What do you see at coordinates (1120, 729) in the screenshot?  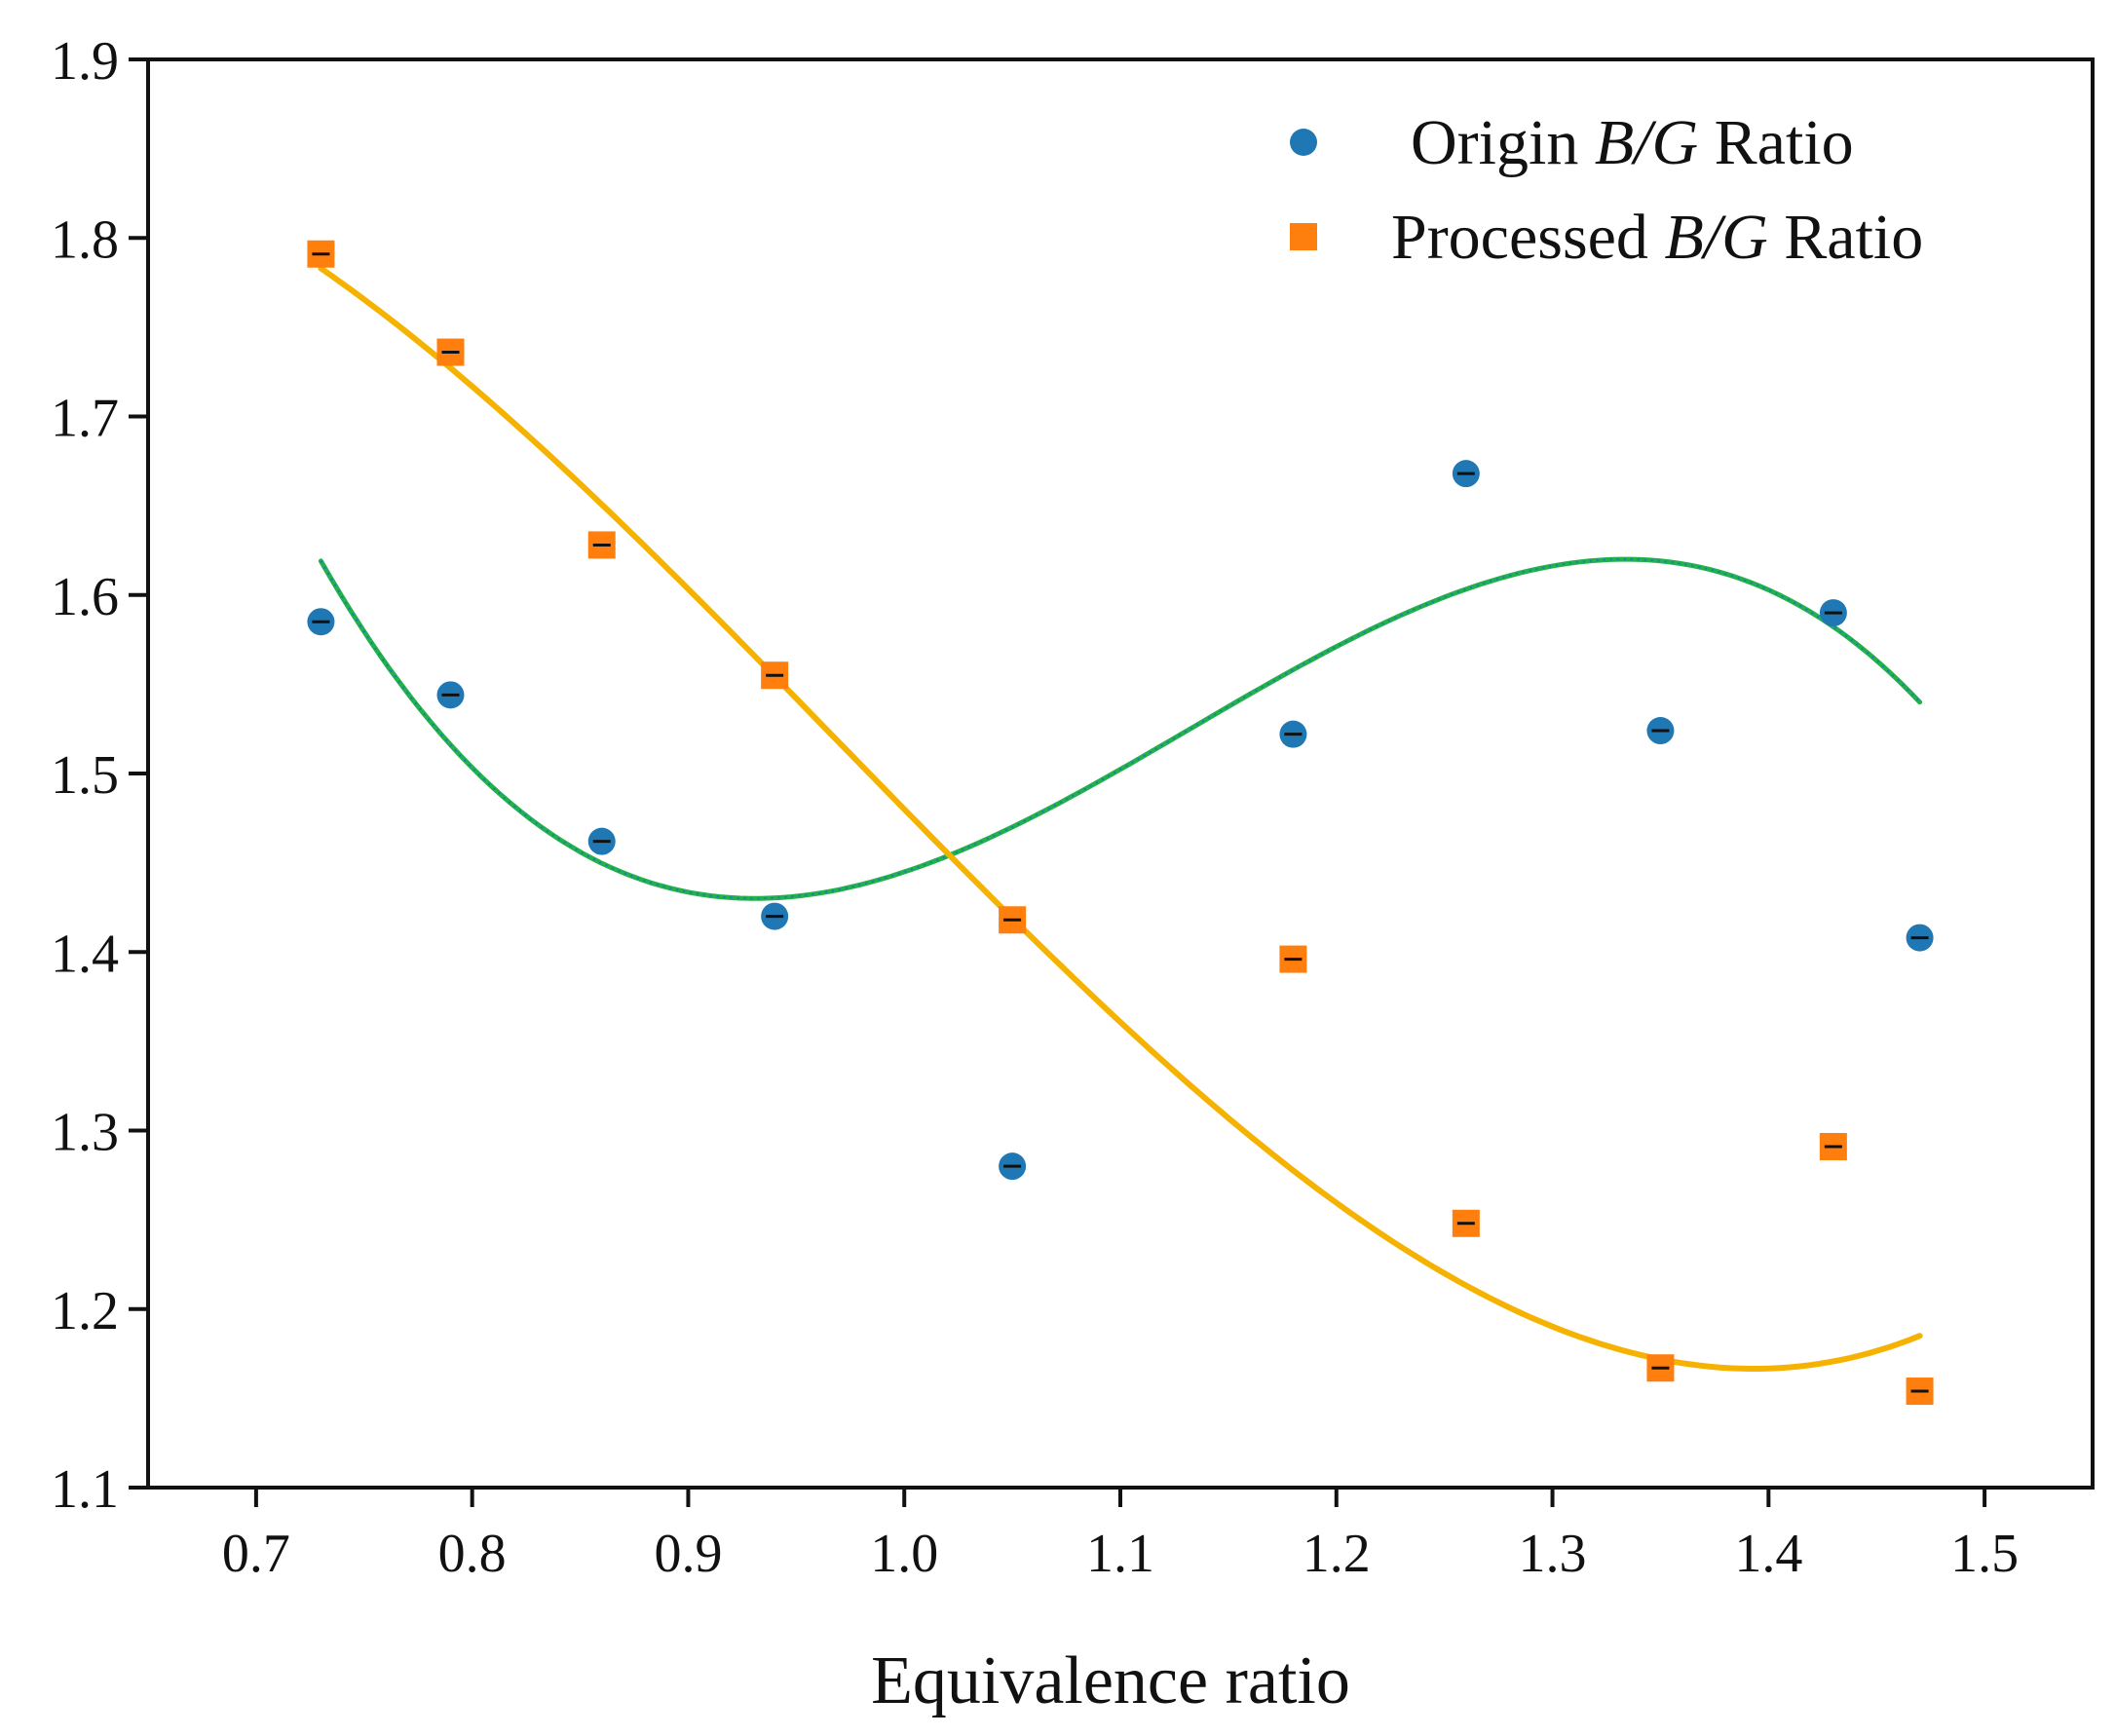 I see `fit-curve-dots` at bounding box center [1120, 729].